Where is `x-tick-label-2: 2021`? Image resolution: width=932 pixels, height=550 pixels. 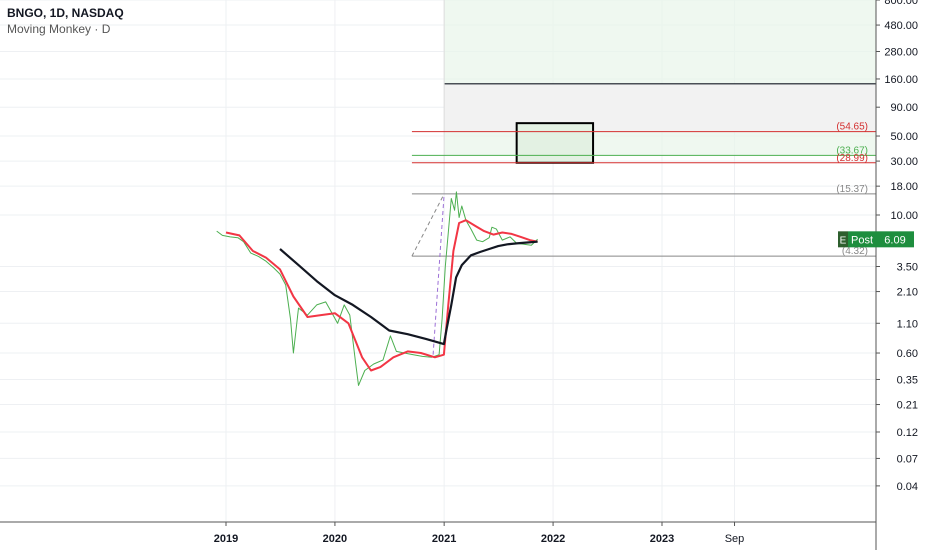 x-tick-label-2: 2021 is located at coordinates (444, 539).